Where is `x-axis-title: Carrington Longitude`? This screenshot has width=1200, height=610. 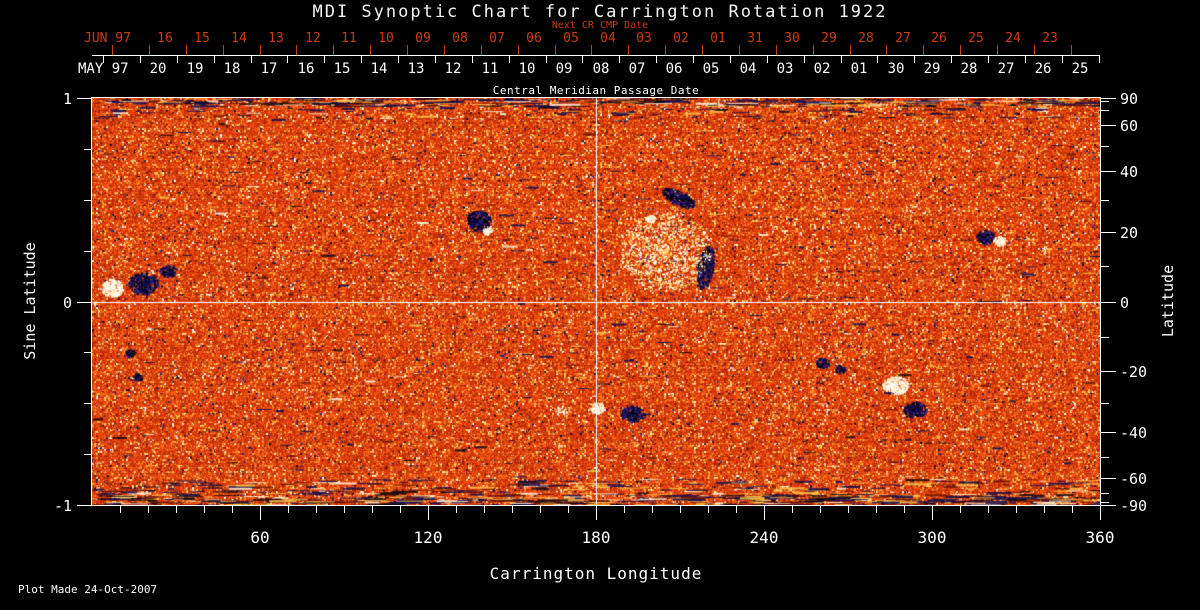
x-axis-title: Carrington Longitude is located at coordinates (596, 573).